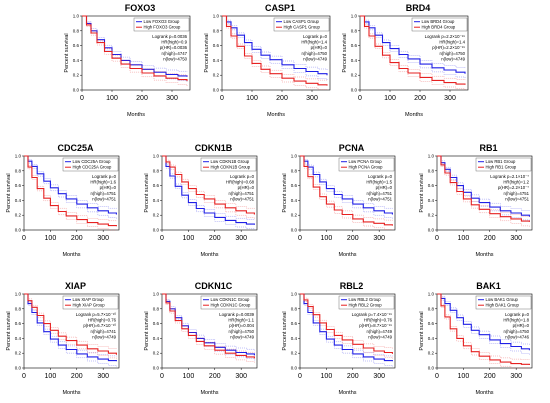 This screenshot has width=550, height=403. I want to click on stat-line: n(high)=4750, so click(453, 53).